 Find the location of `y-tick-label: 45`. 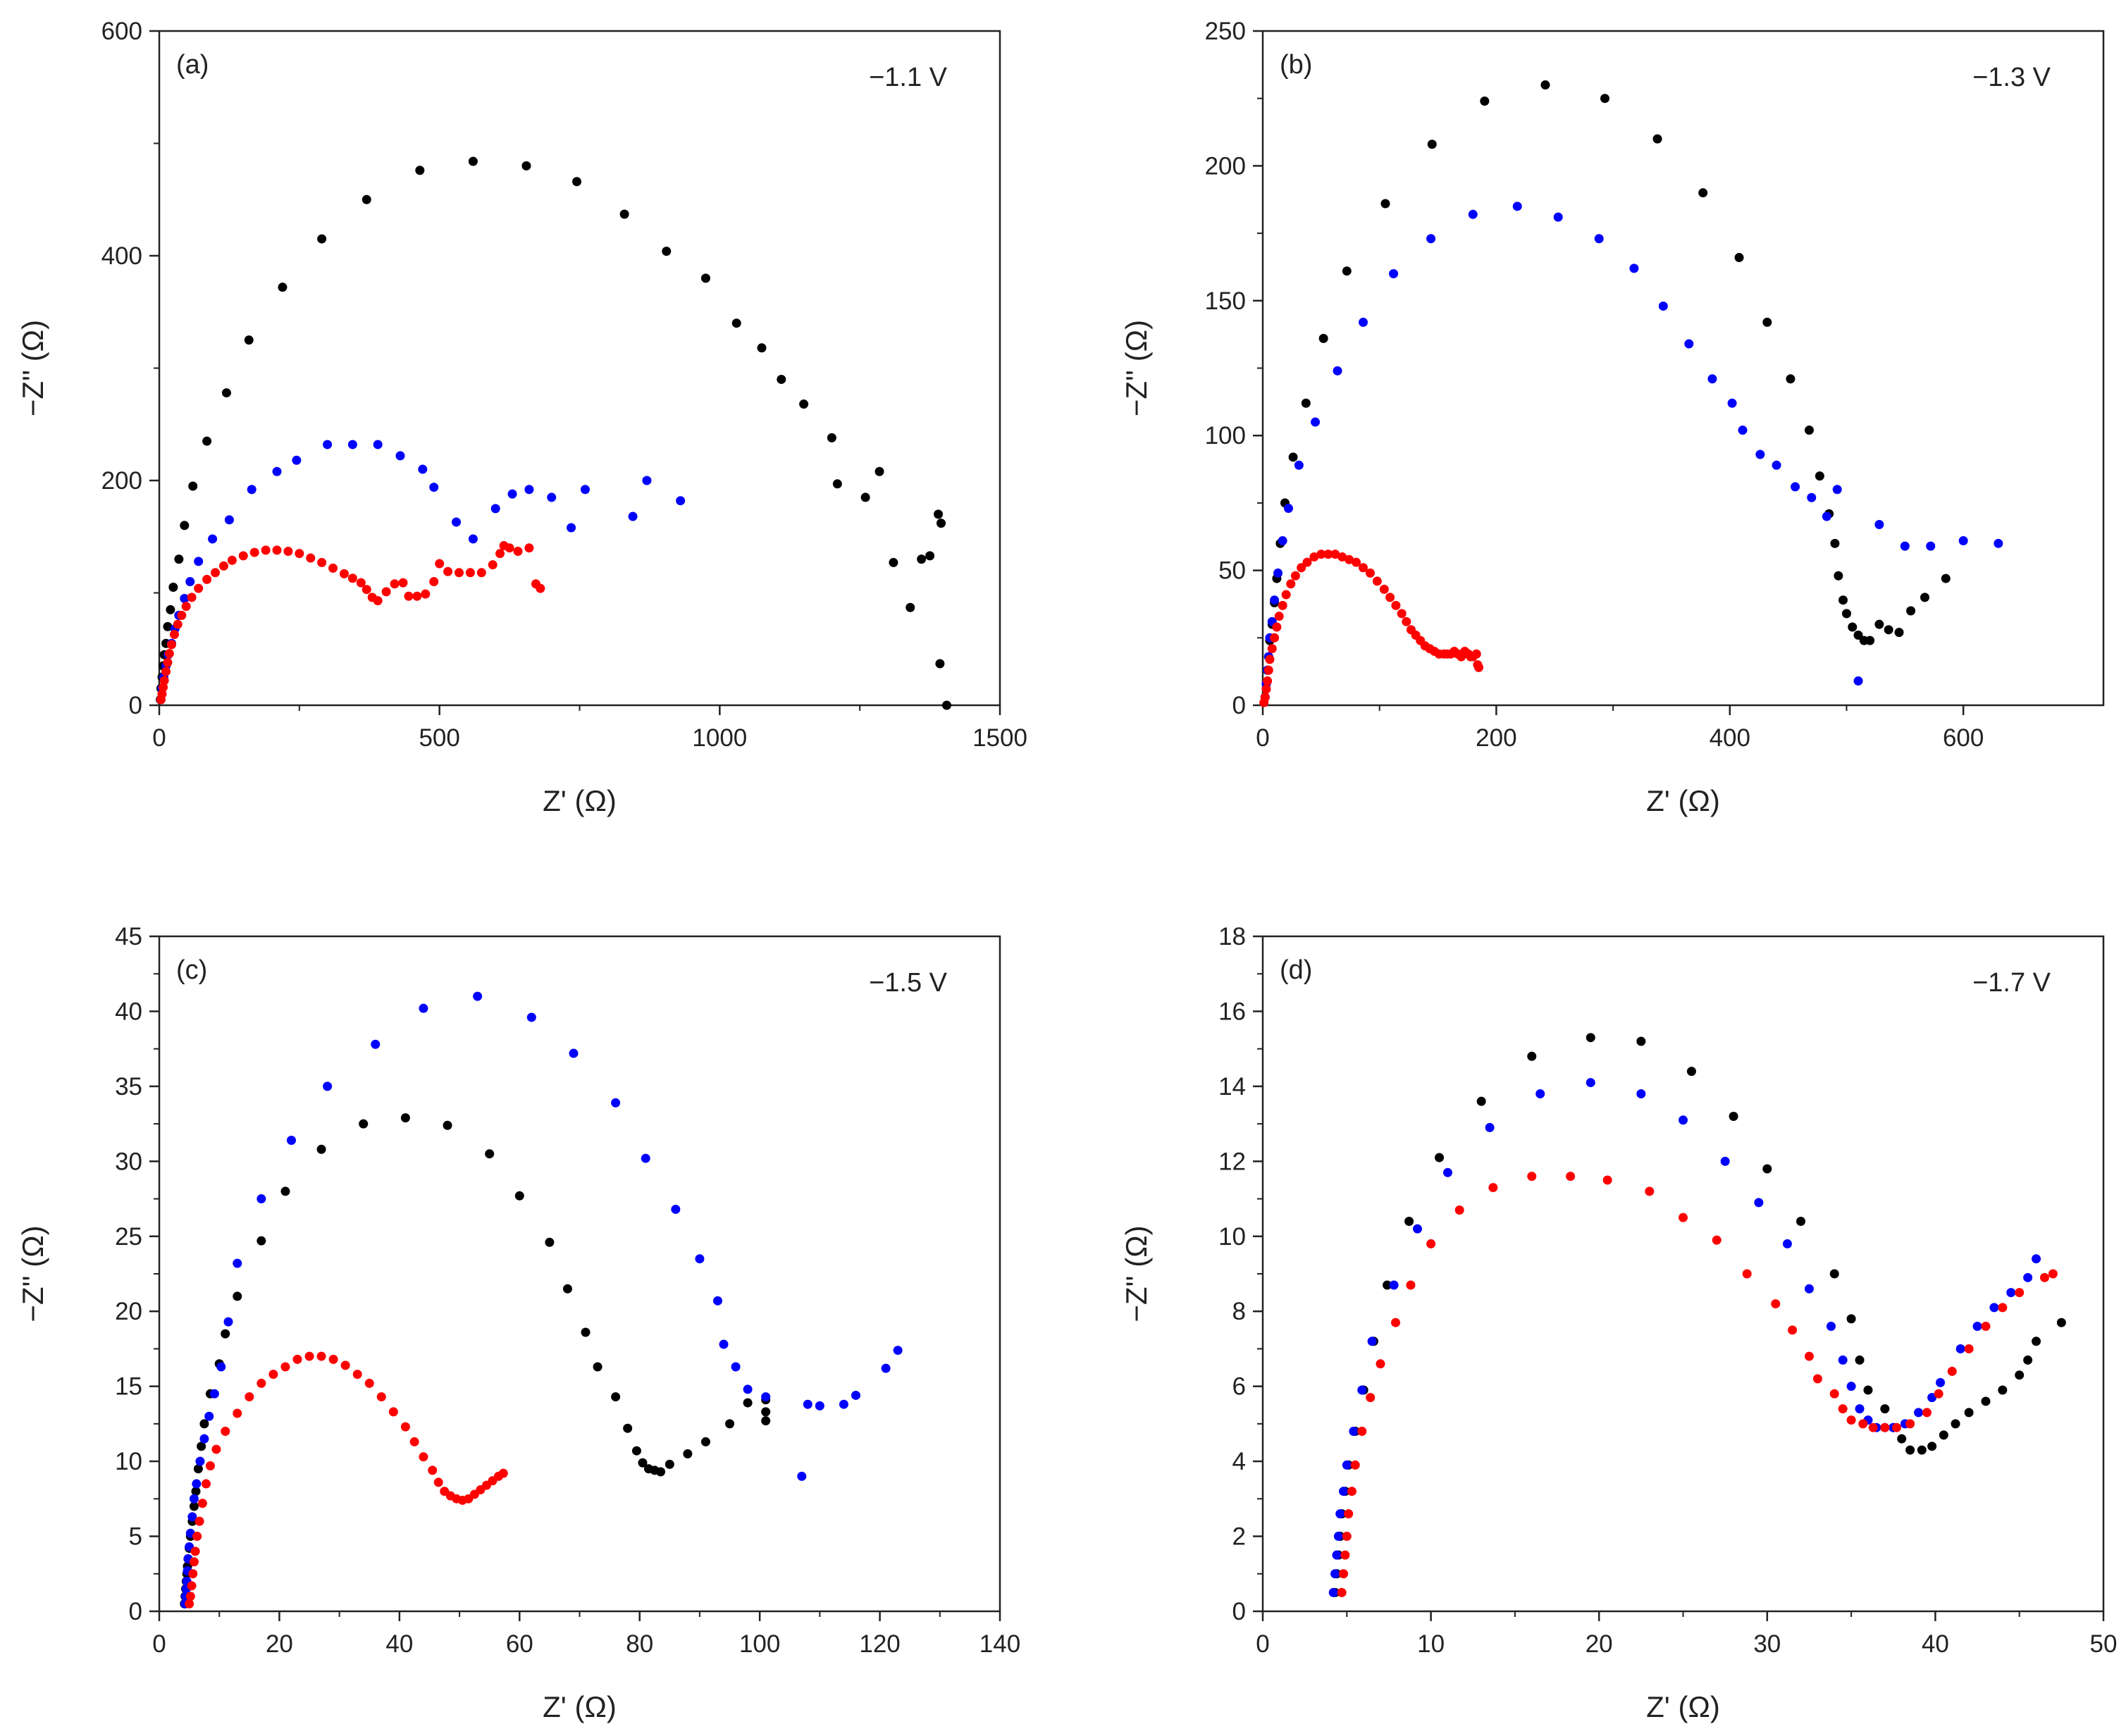

y-tick-label: 45 is located at coordinates (128, 937).